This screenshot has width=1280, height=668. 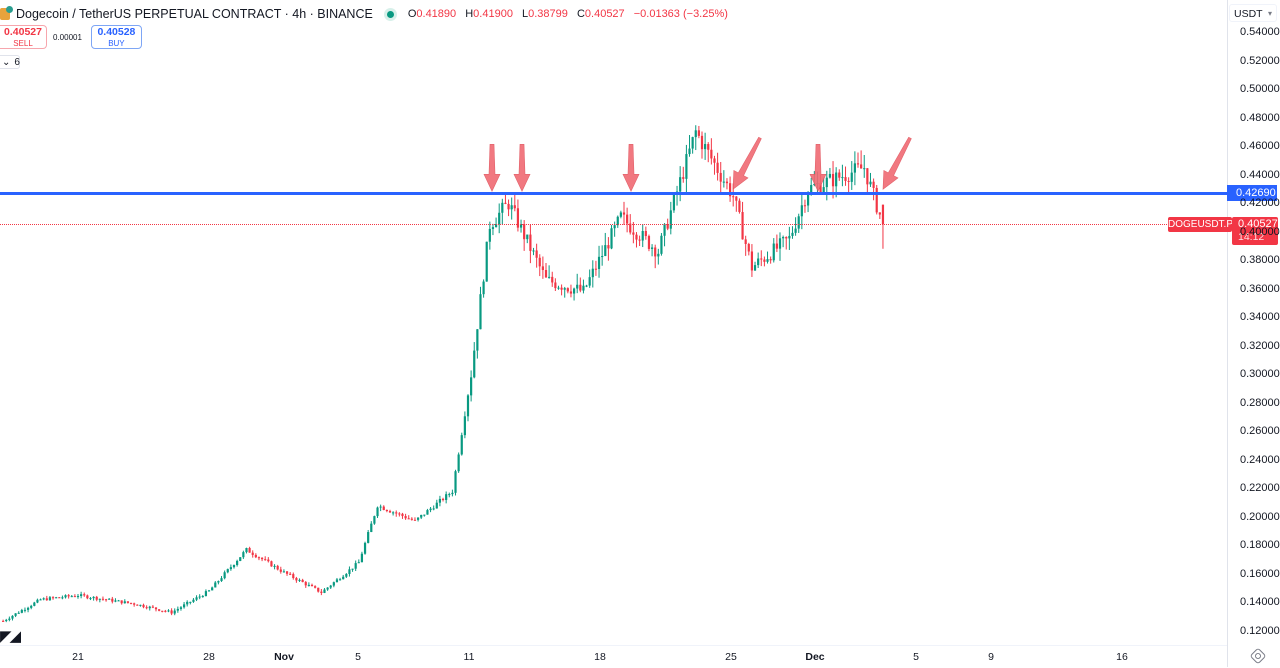 I want to click on last-price-line, so click(x=613, y=225).